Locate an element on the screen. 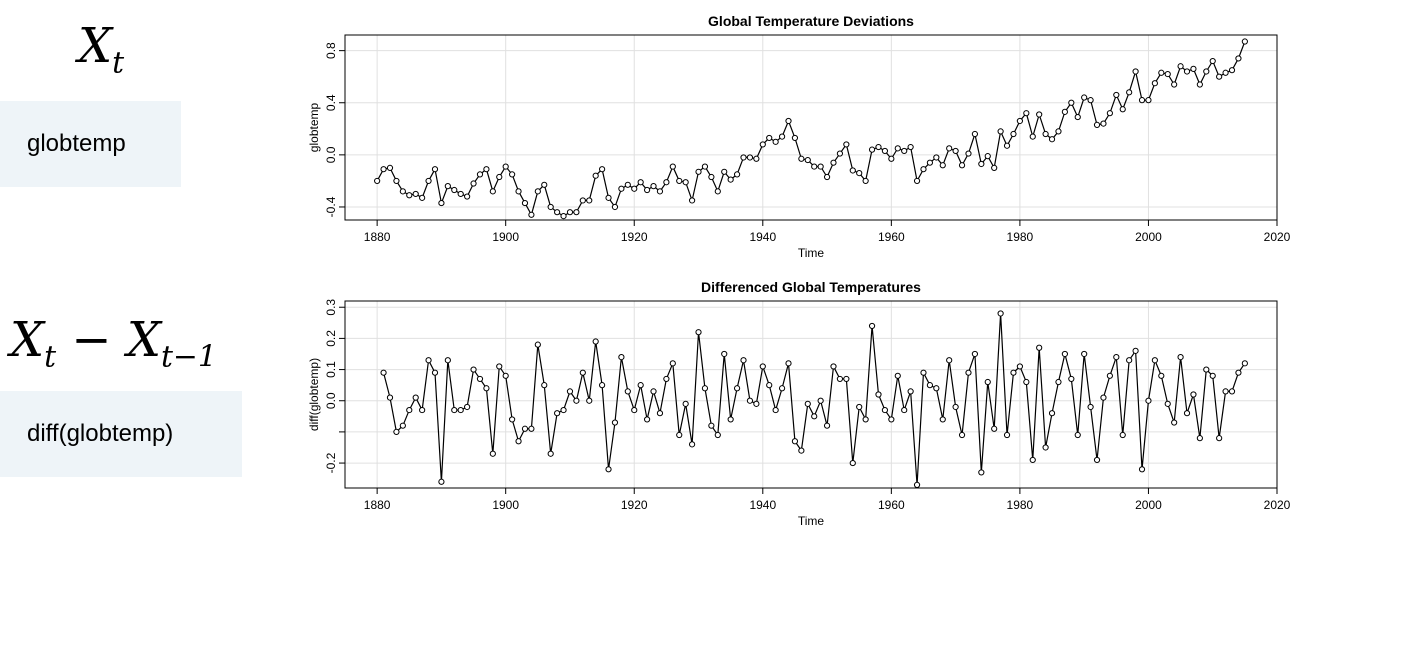 The width and height of the screenshot is (1405, 650). chart-title: Global Temperature Deviations is located at coordinates (811, 21).